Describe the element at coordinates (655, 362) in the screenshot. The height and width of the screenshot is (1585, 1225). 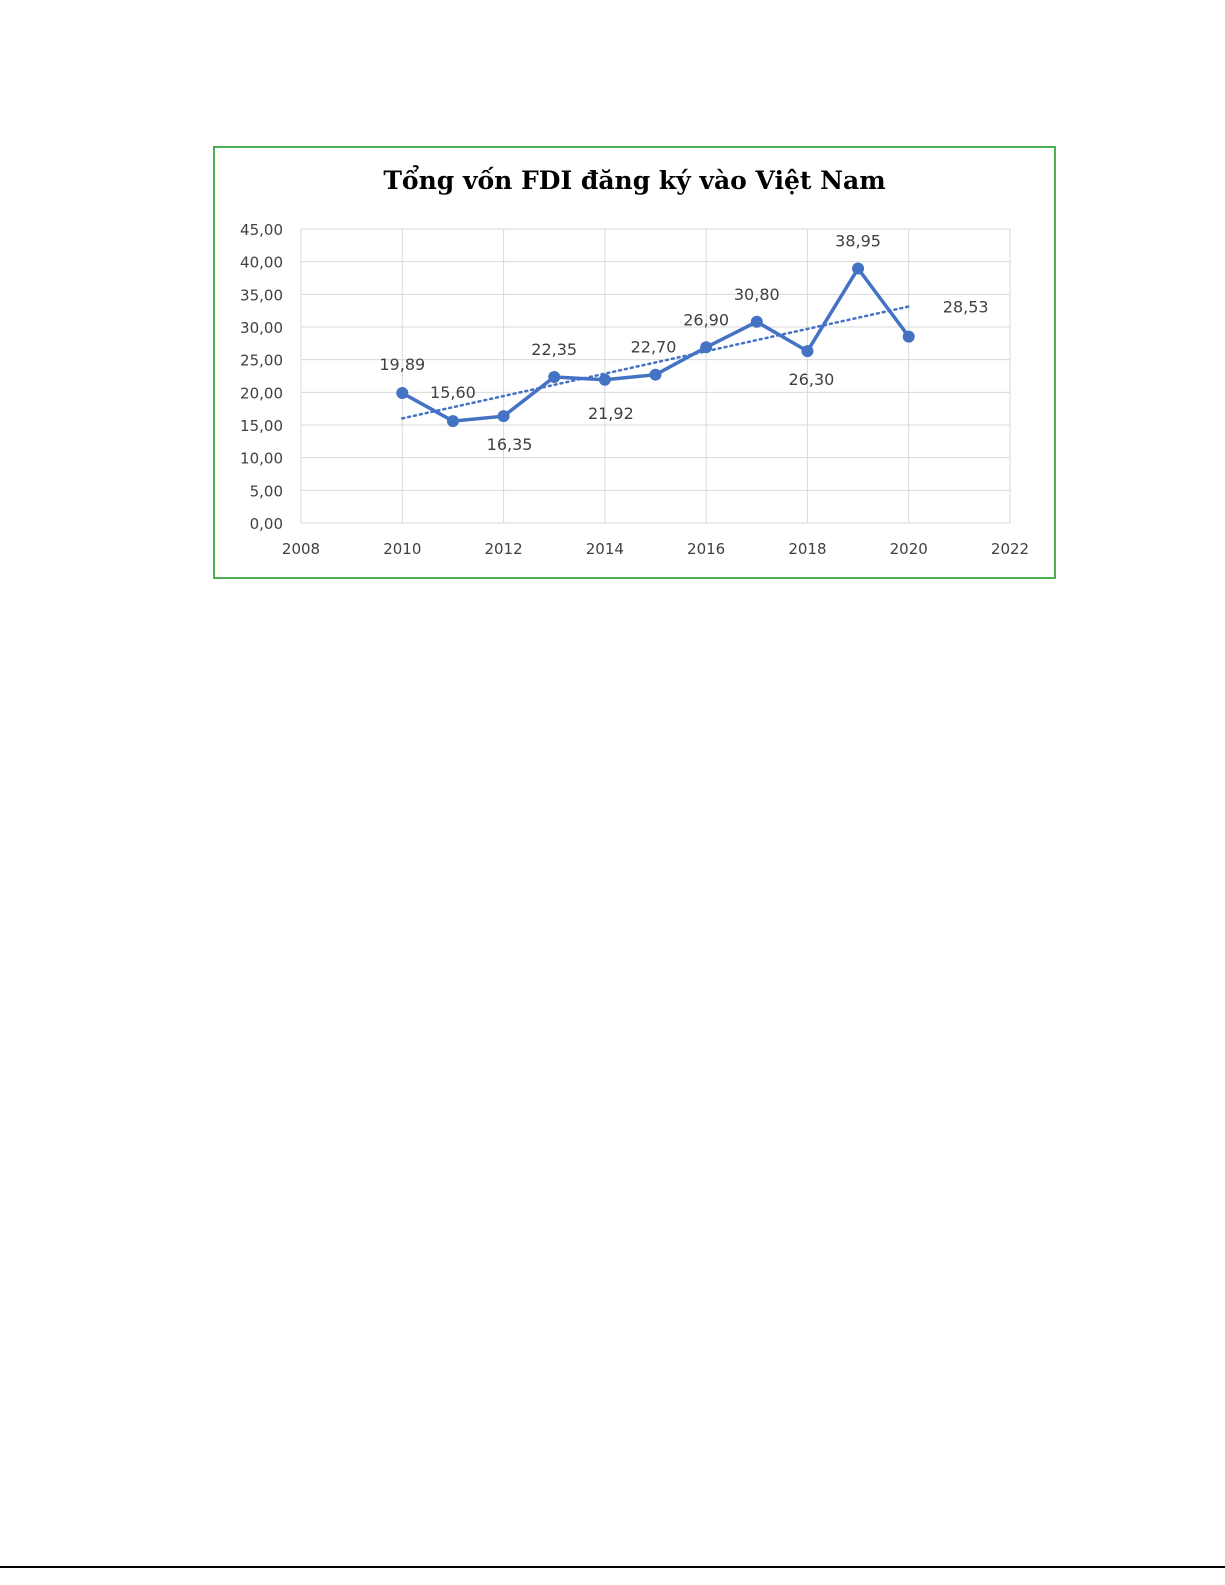
I see `trendline` at that location.